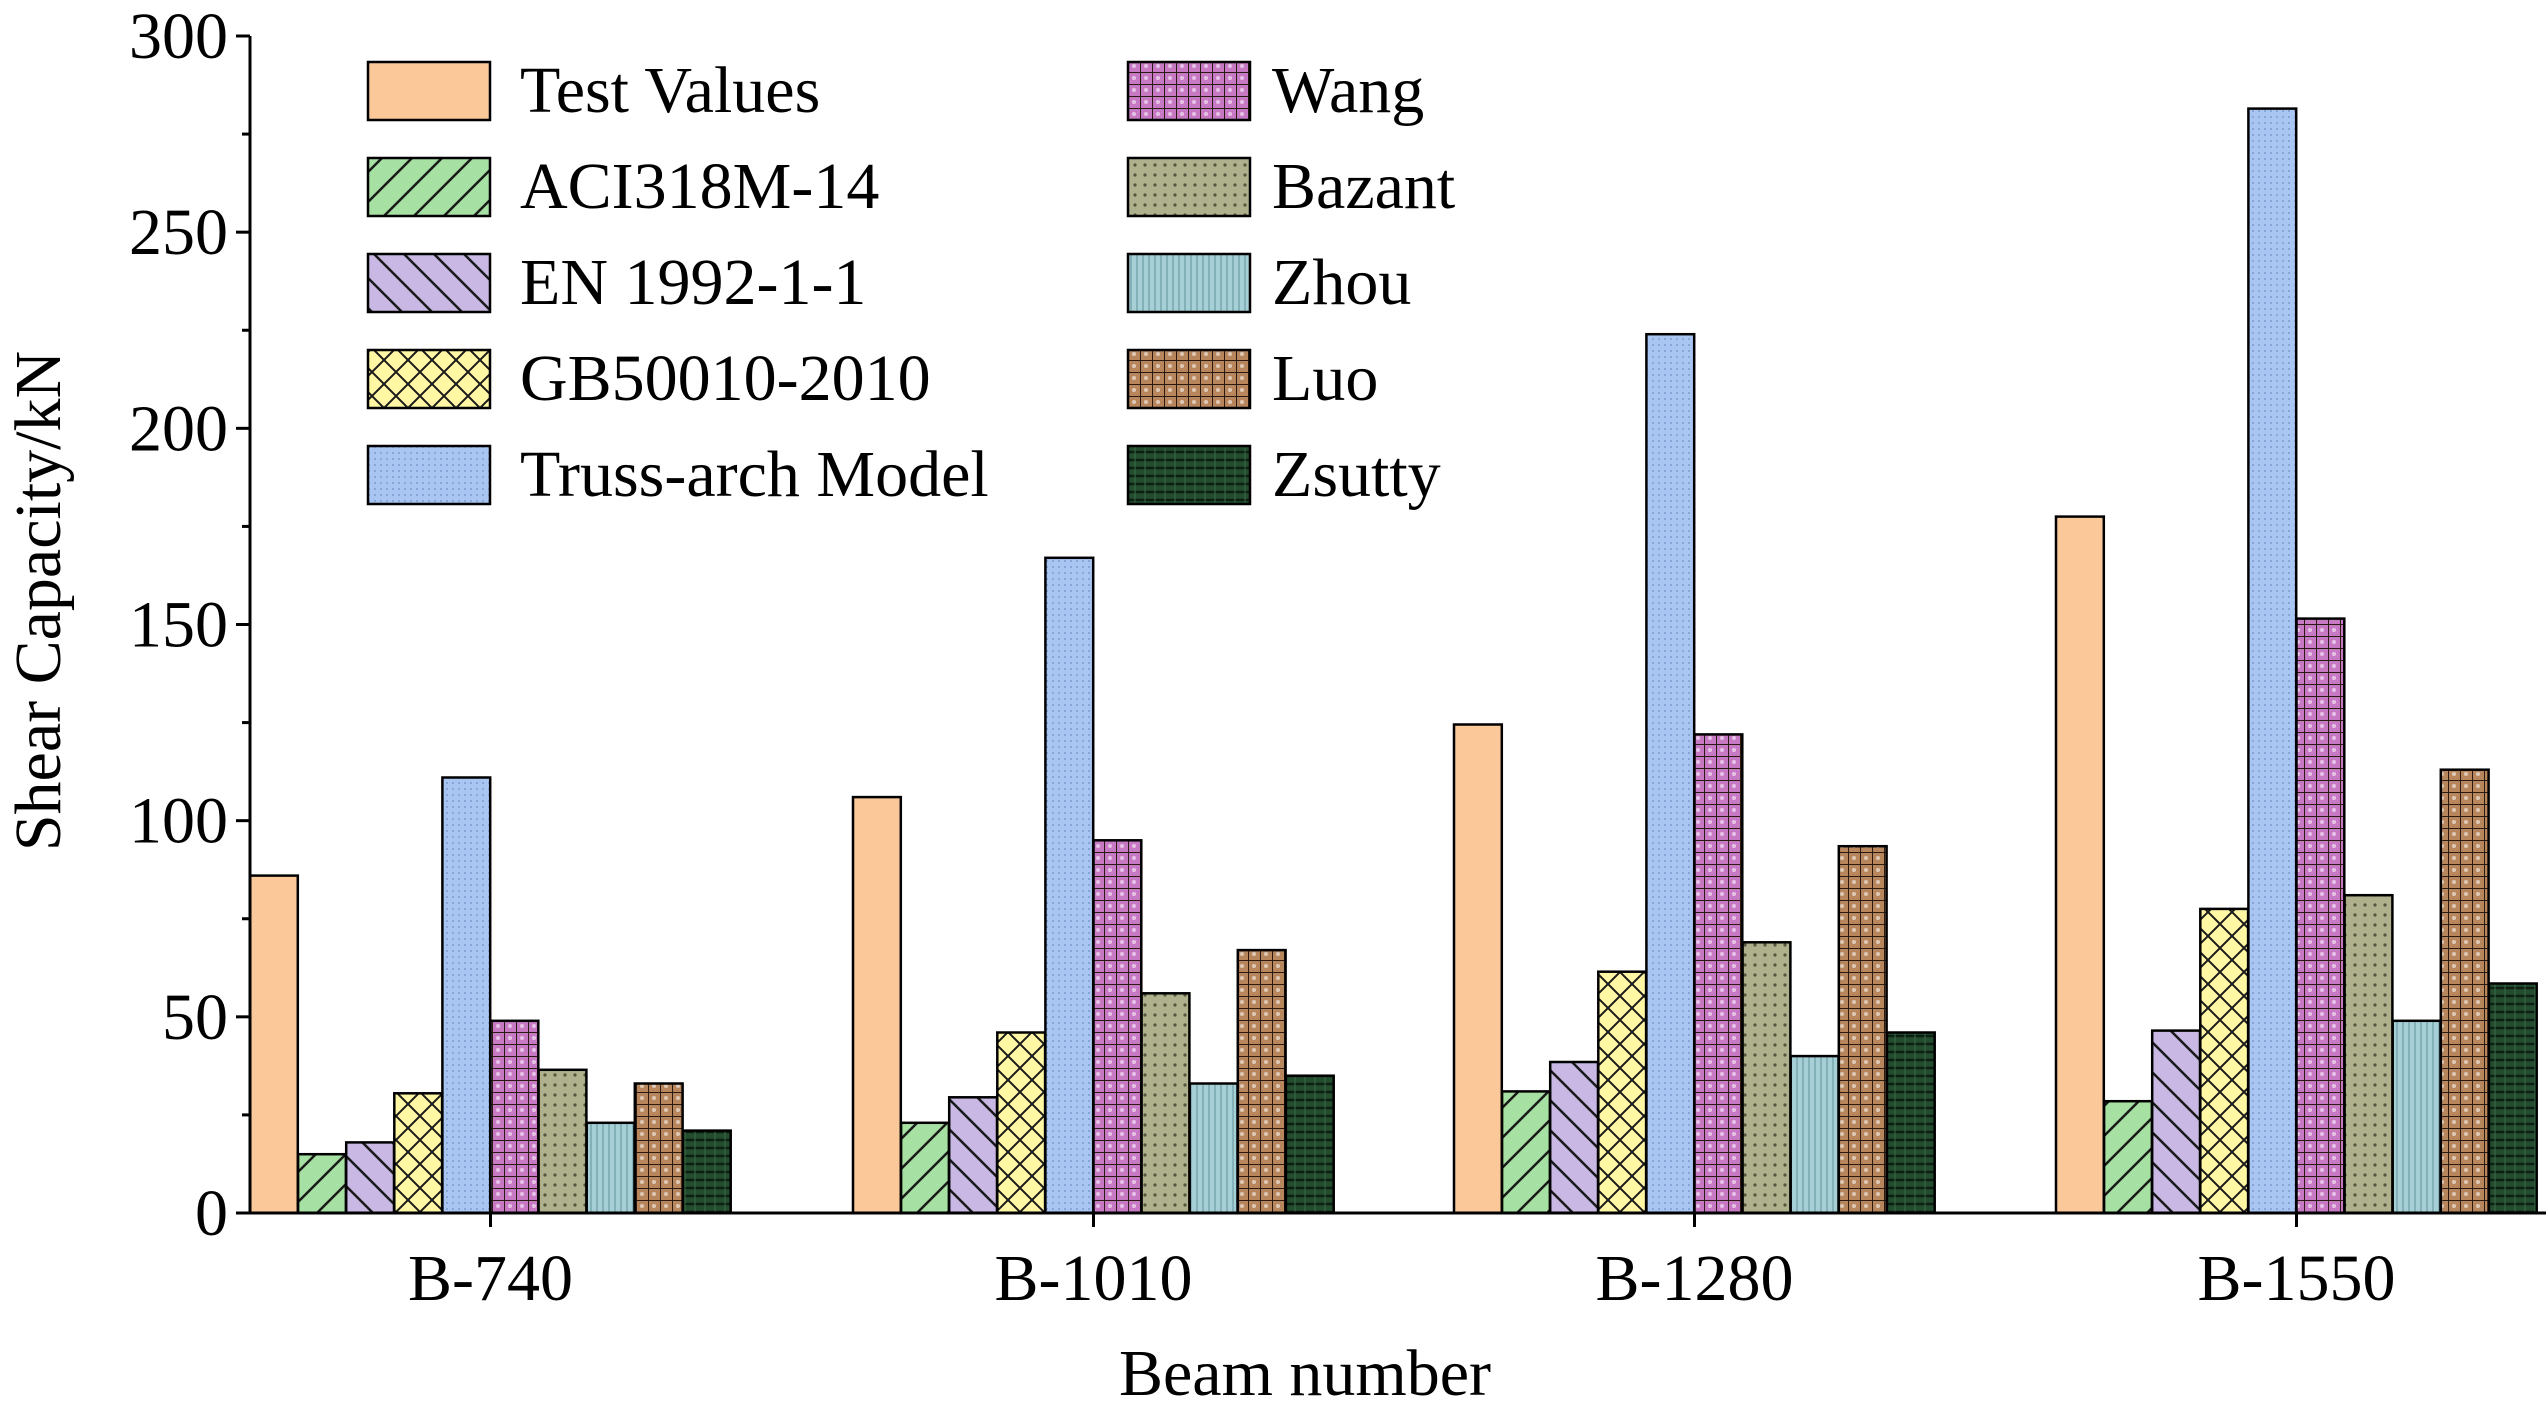  I want to click on bar-b-1280-zhou, so click(1814, 1134).